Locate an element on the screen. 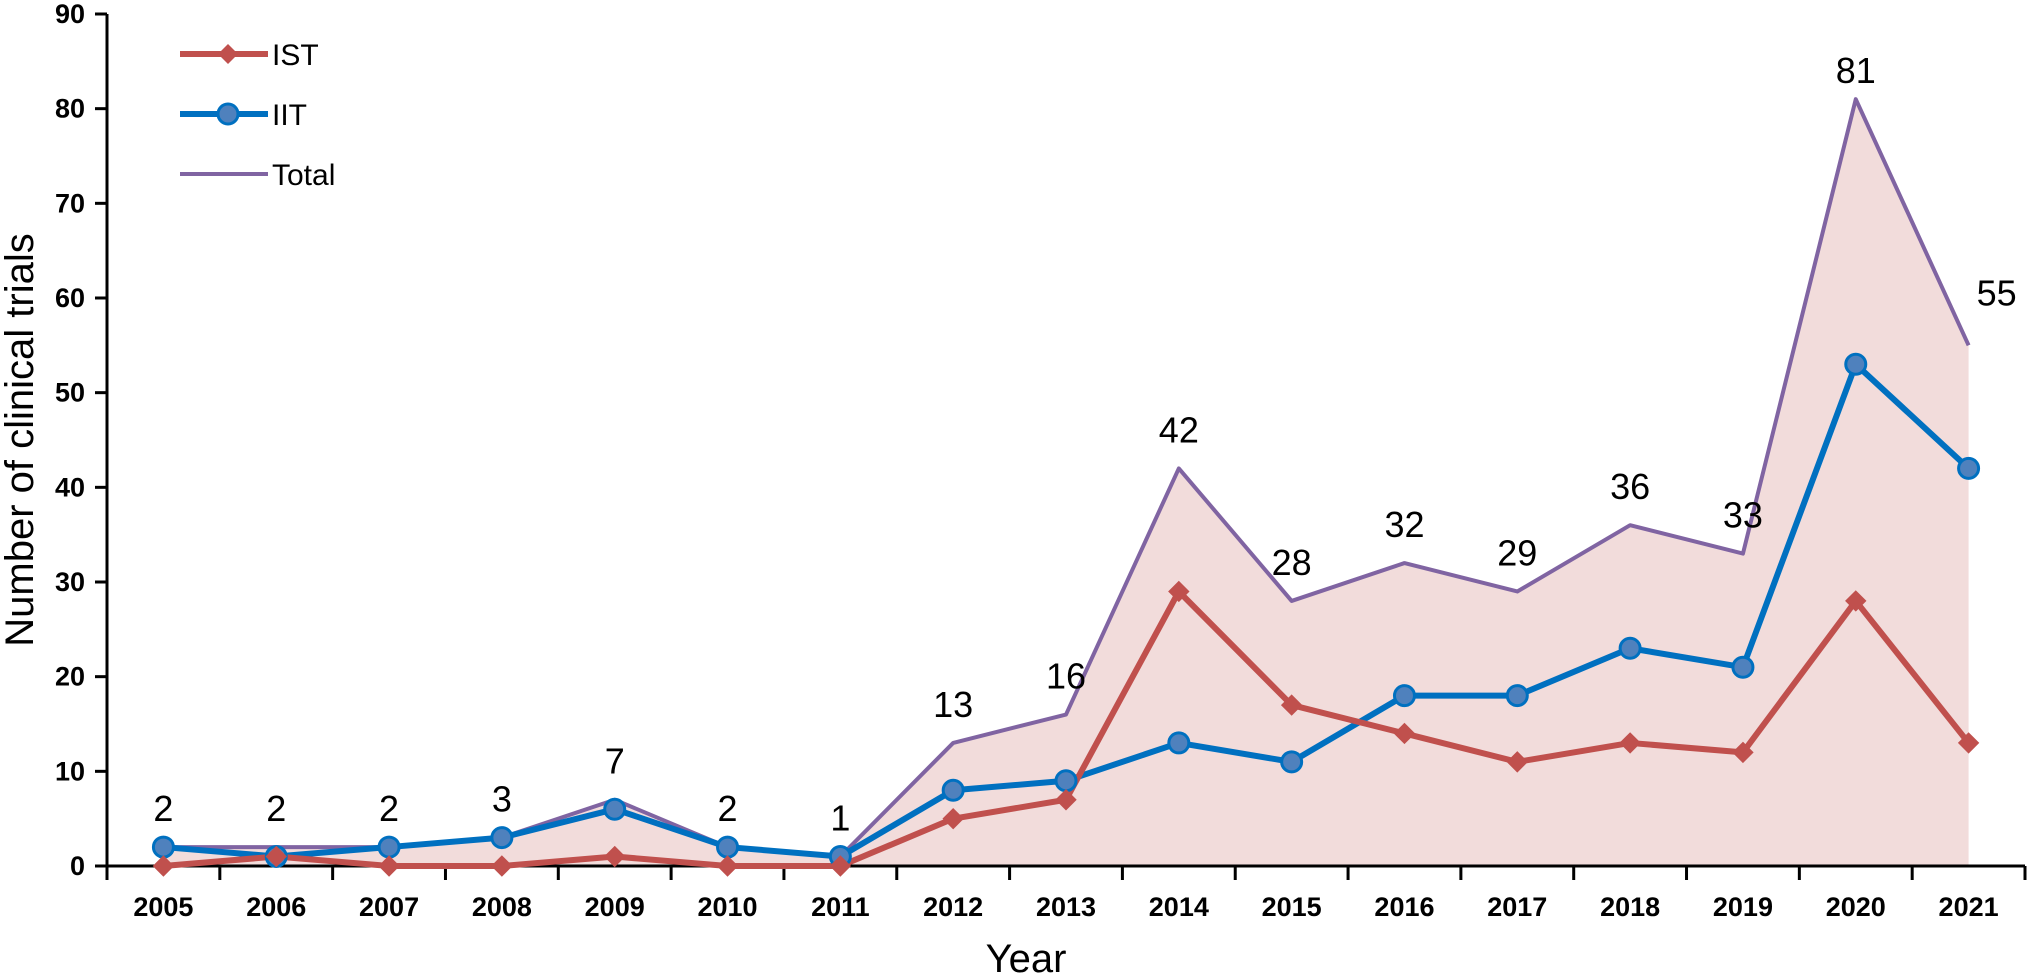  data-label-total: 13 is located at coordinates (953, 704).